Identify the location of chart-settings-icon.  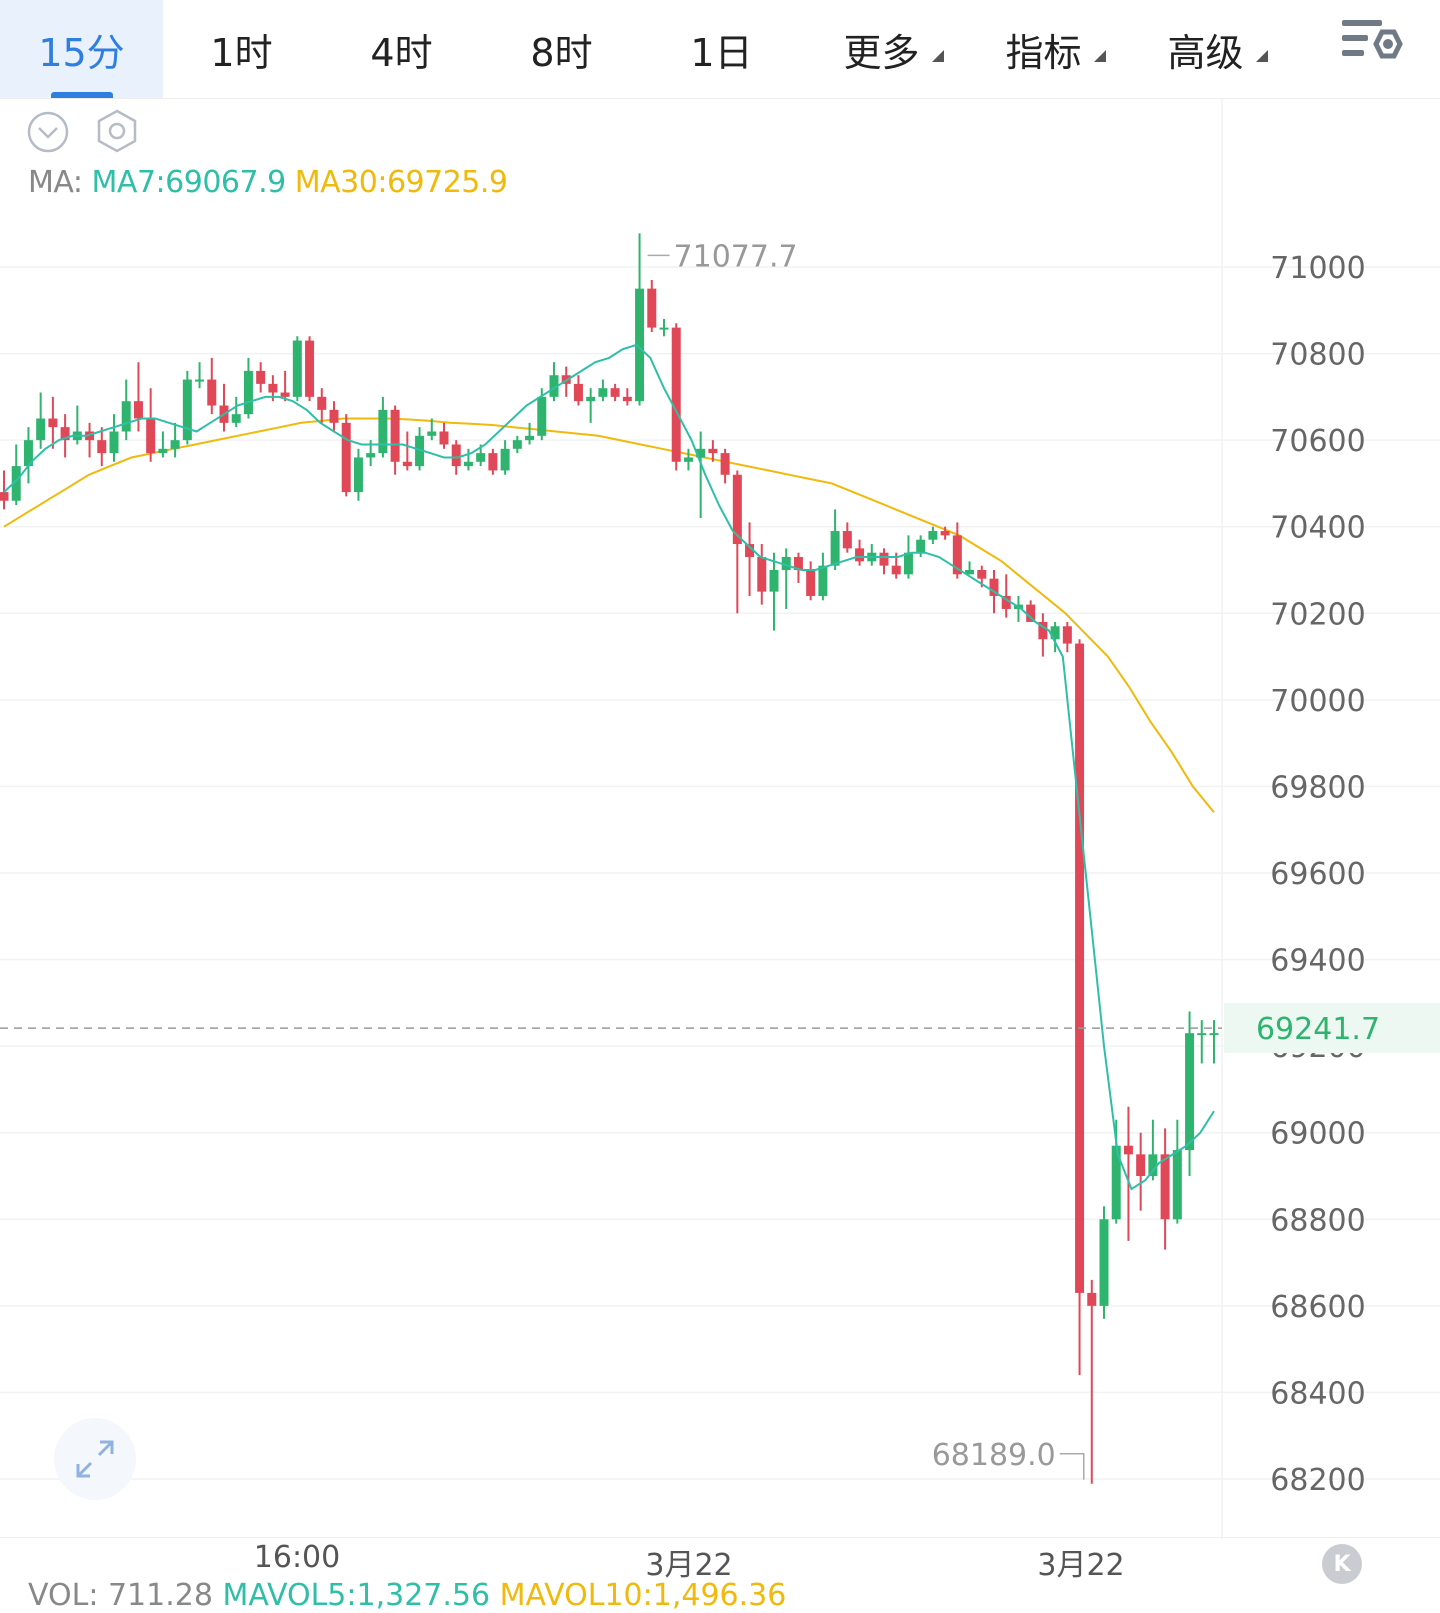
(1372, 39).